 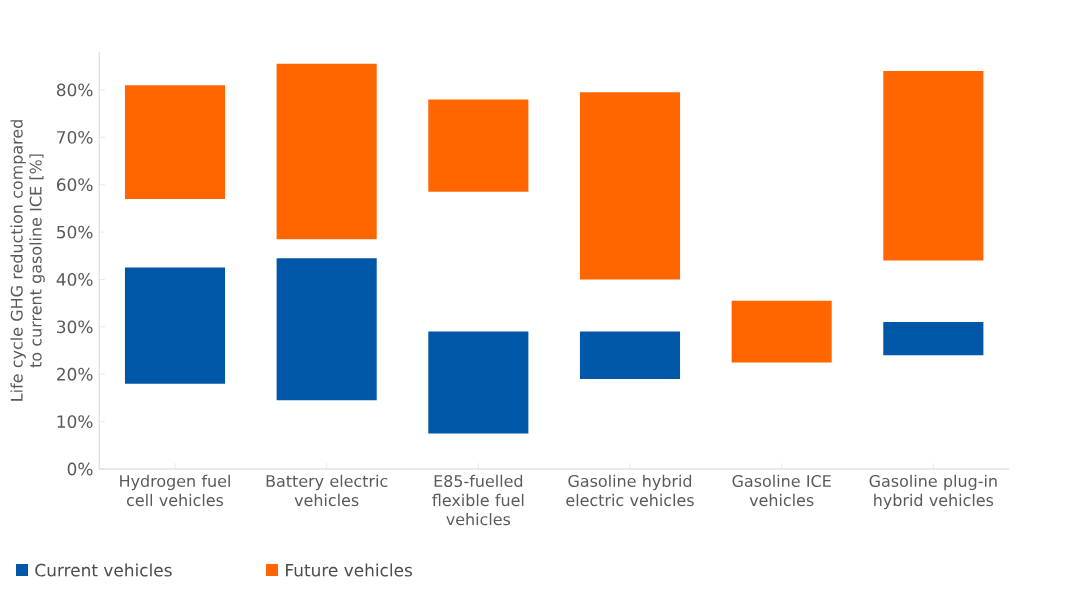 What do you see at coordinates (80, 469) in the screenshot?
I see `y-tick-label: 0%` at bounding box center [80, 469].